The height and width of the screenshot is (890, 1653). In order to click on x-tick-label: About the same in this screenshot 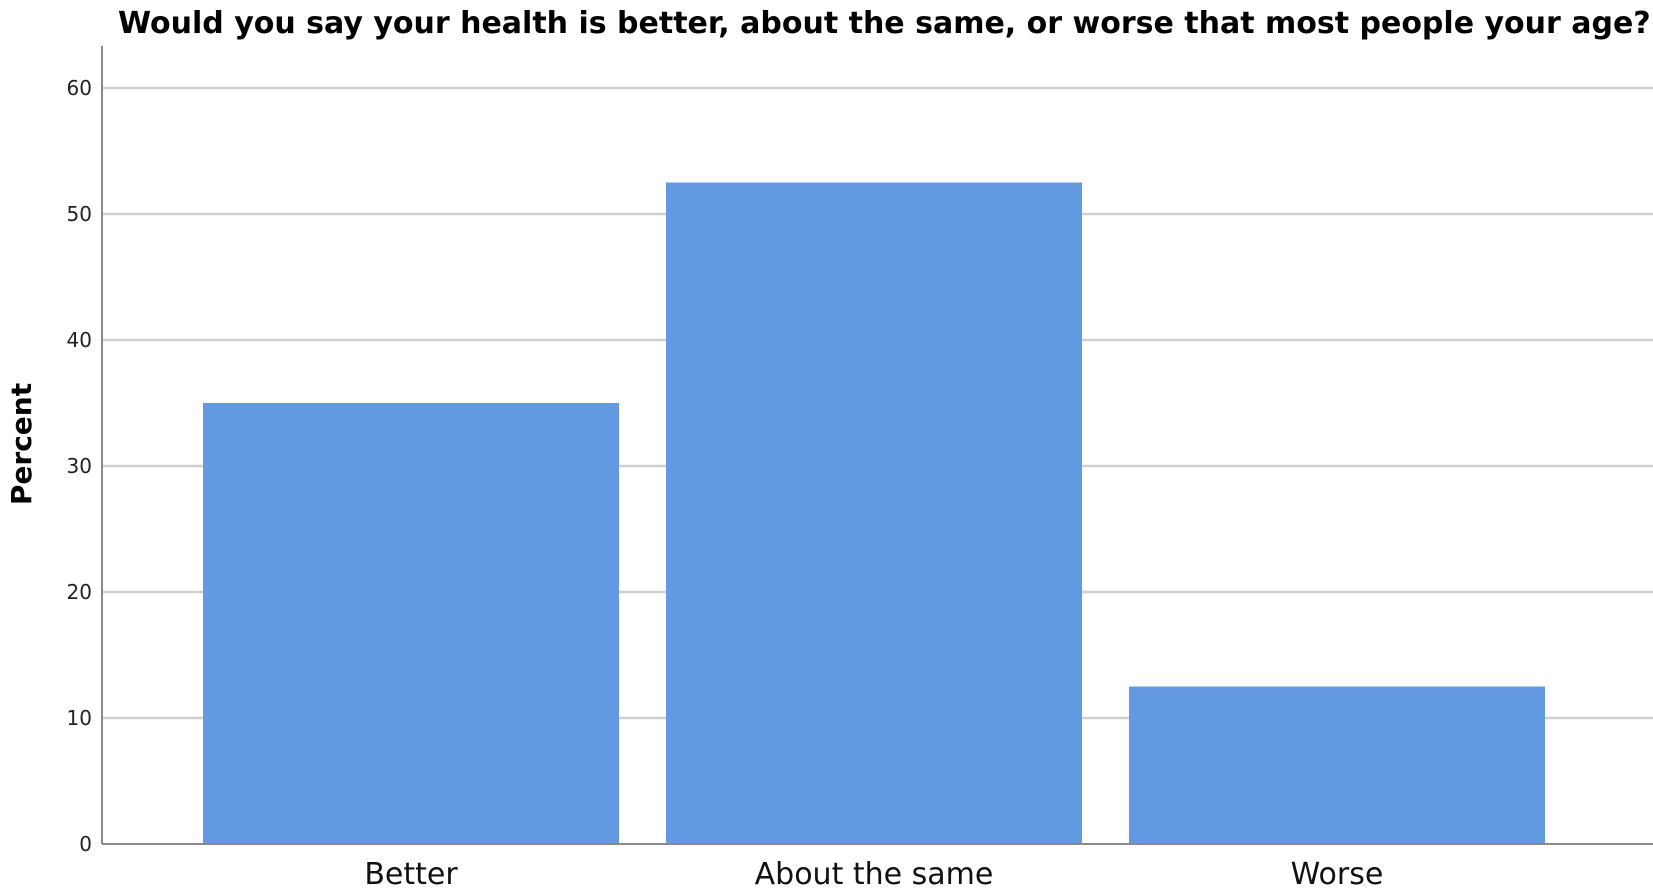, I will do `click(874, 873)`.